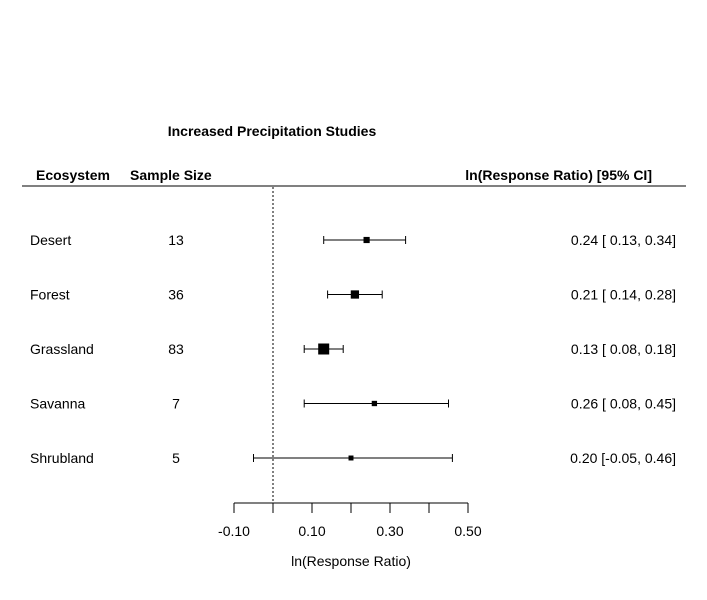  What do you see at coordinates (467, 531) in the screenshot?
I see `x-tick-label: 0.50` at bounding box center [467, 531].